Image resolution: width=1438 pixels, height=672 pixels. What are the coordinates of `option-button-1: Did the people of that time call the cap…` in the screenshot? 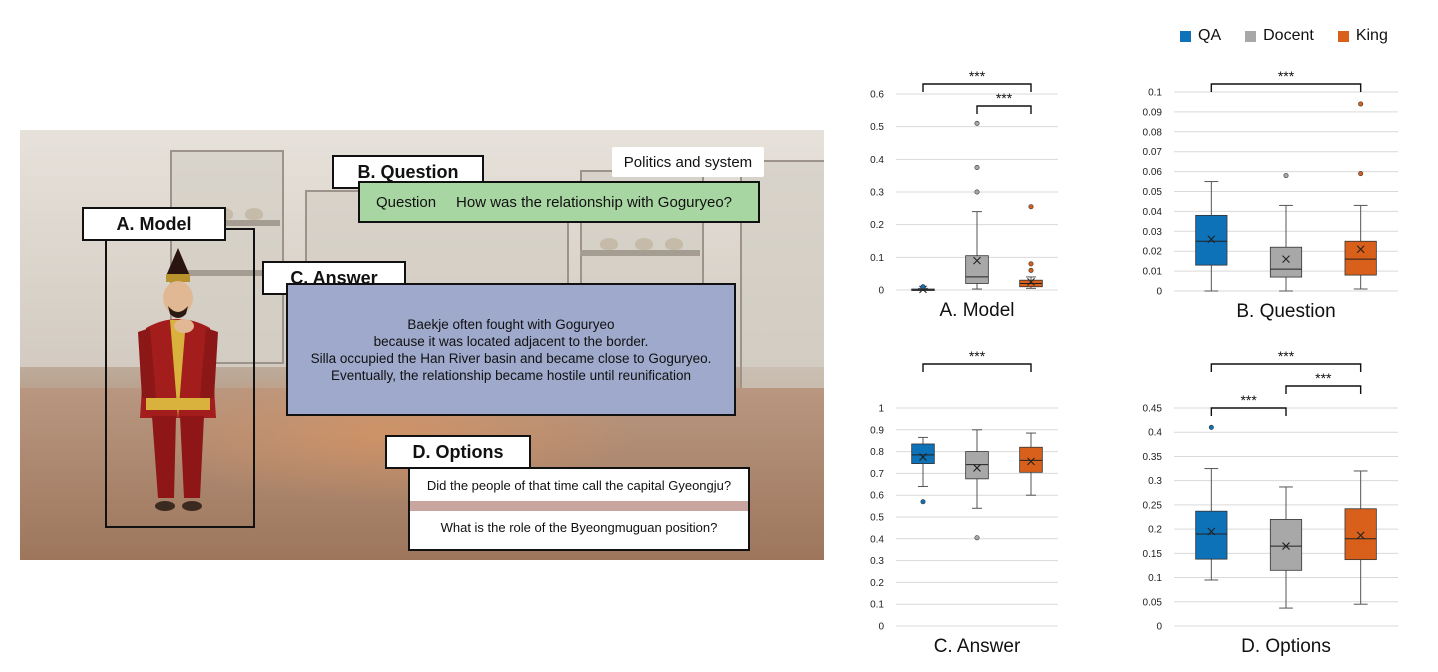 It's located at (579, 485).